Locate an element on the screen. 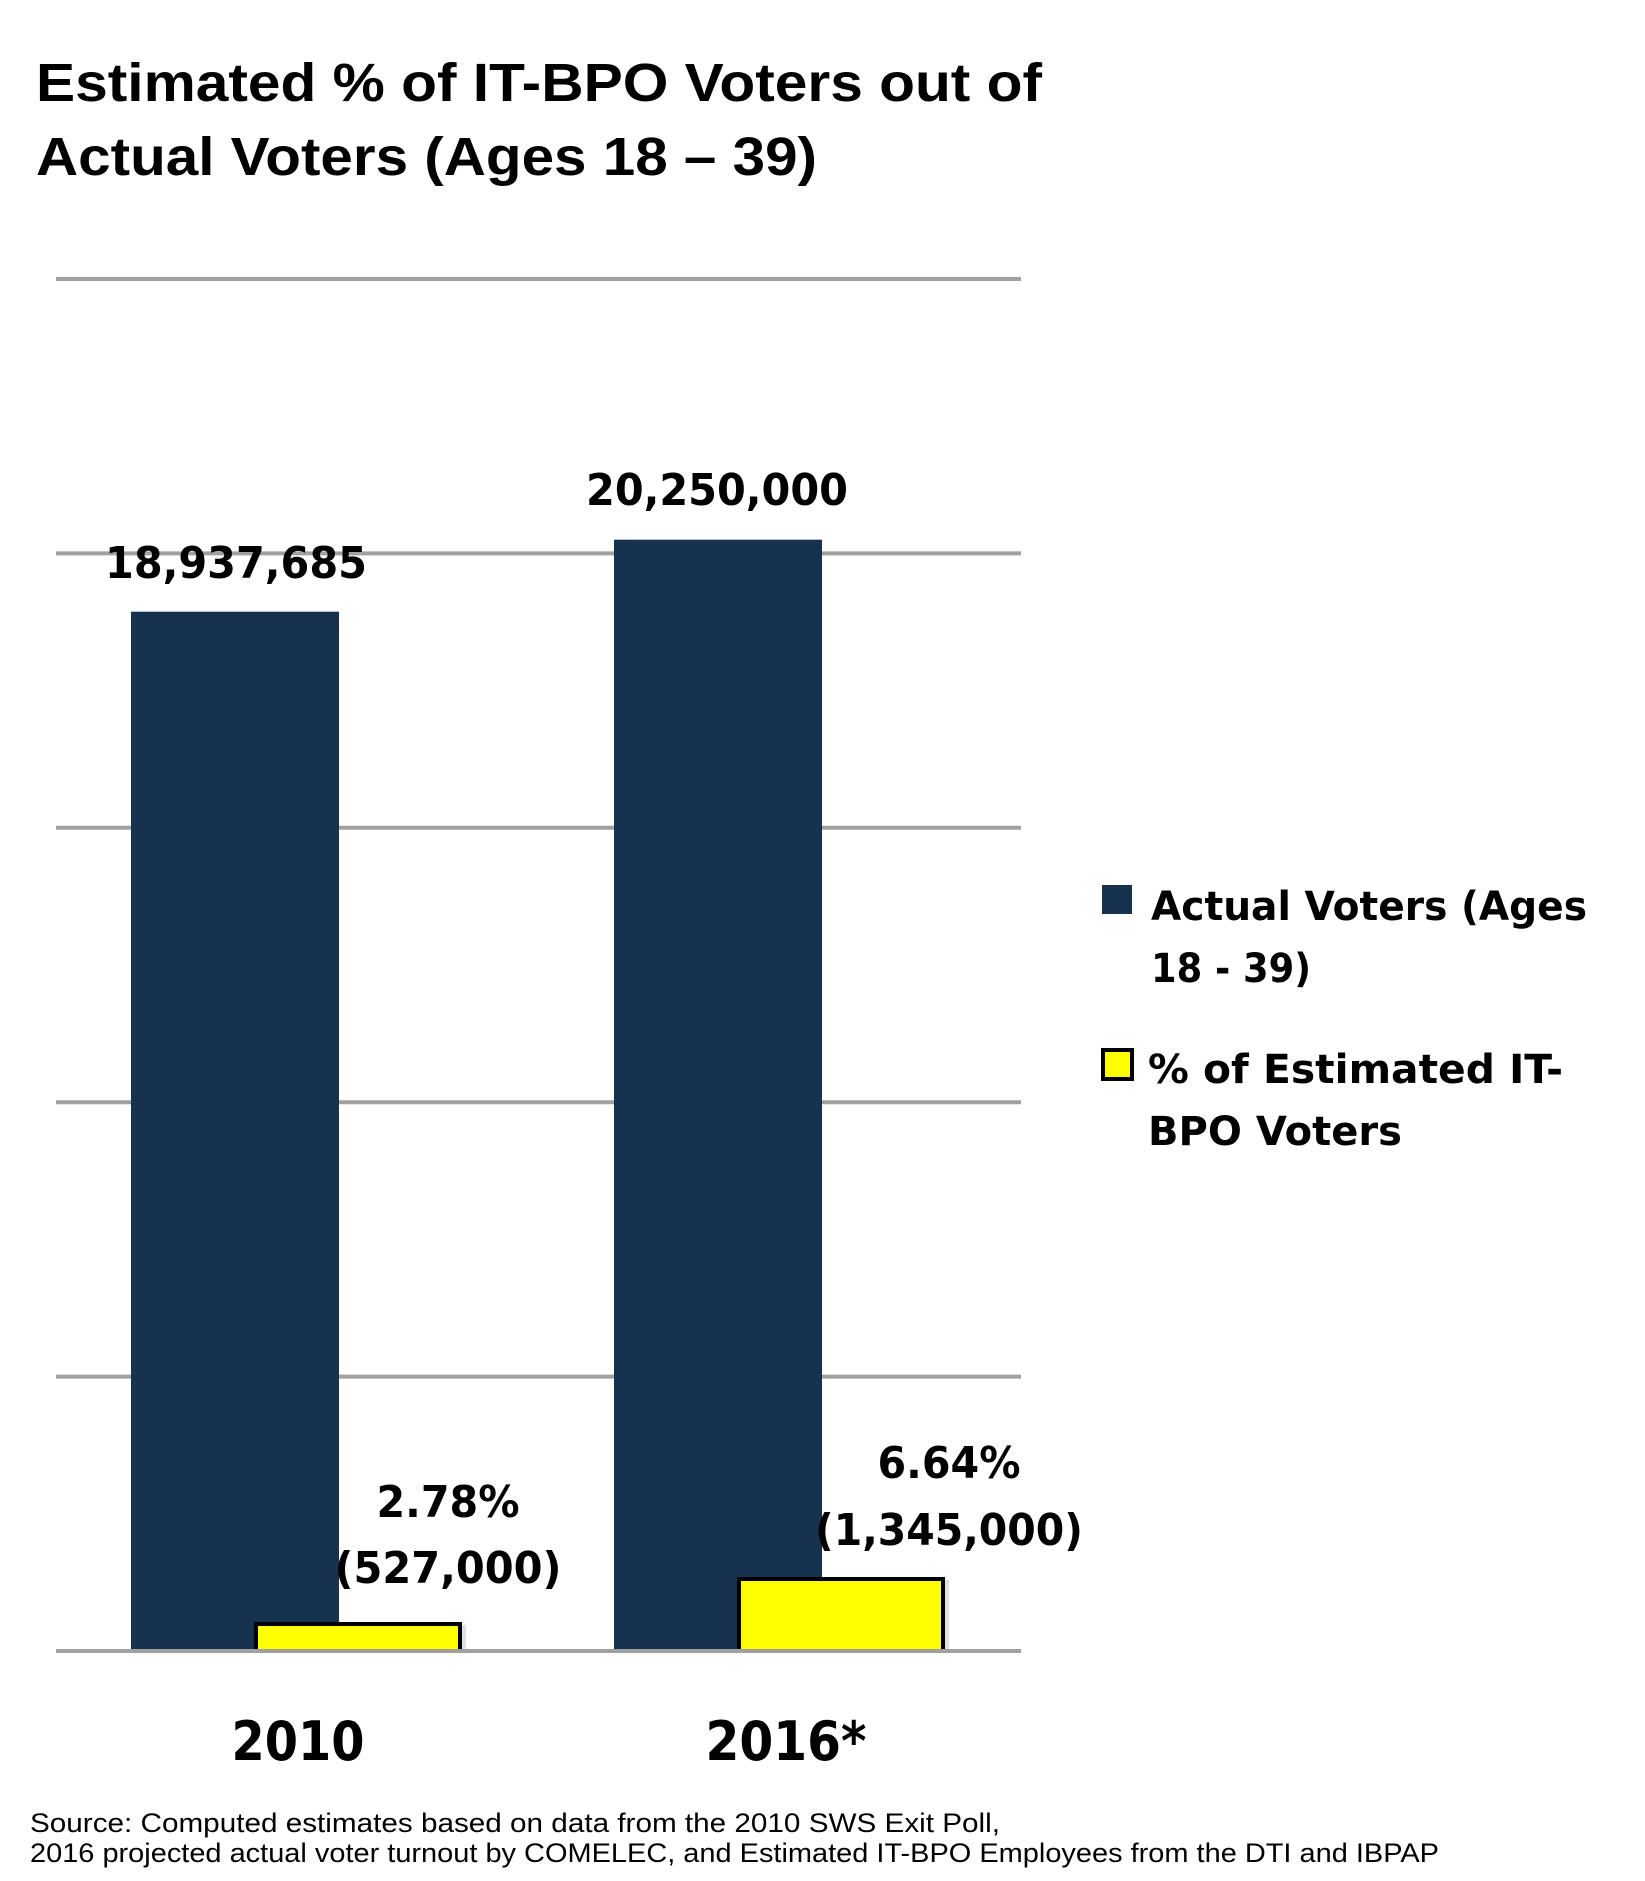  data-label-itbpo-count-2016: (1,345,000) is located at coordinates (949, 1530).